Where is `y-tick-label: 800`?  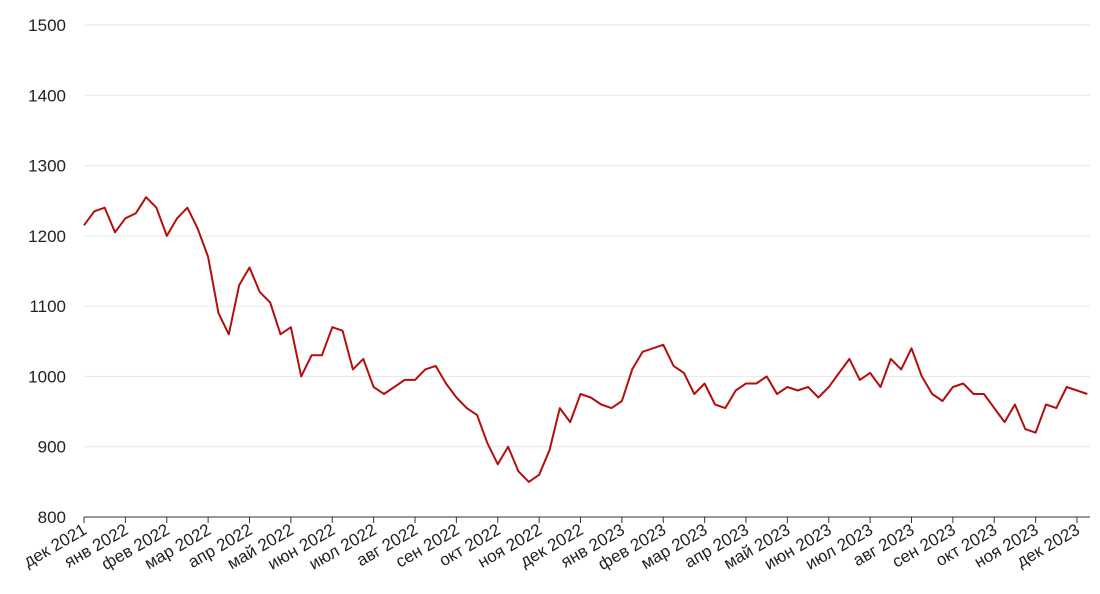
y-tick-label: 800 is located at coordinates (52, 517).